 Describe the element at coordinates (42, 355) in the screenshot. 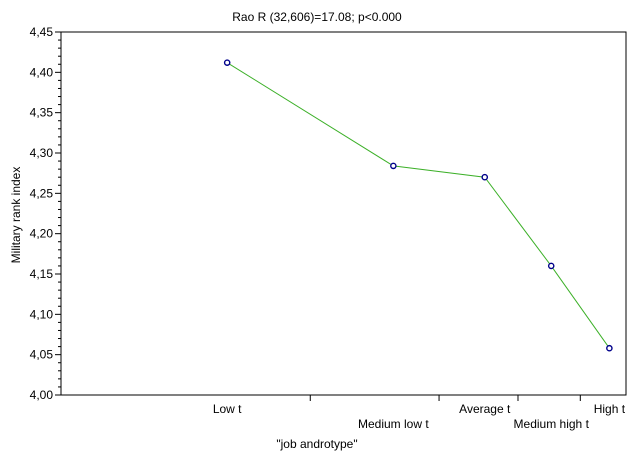

I see `y-tick-label: 4,05` at that location.